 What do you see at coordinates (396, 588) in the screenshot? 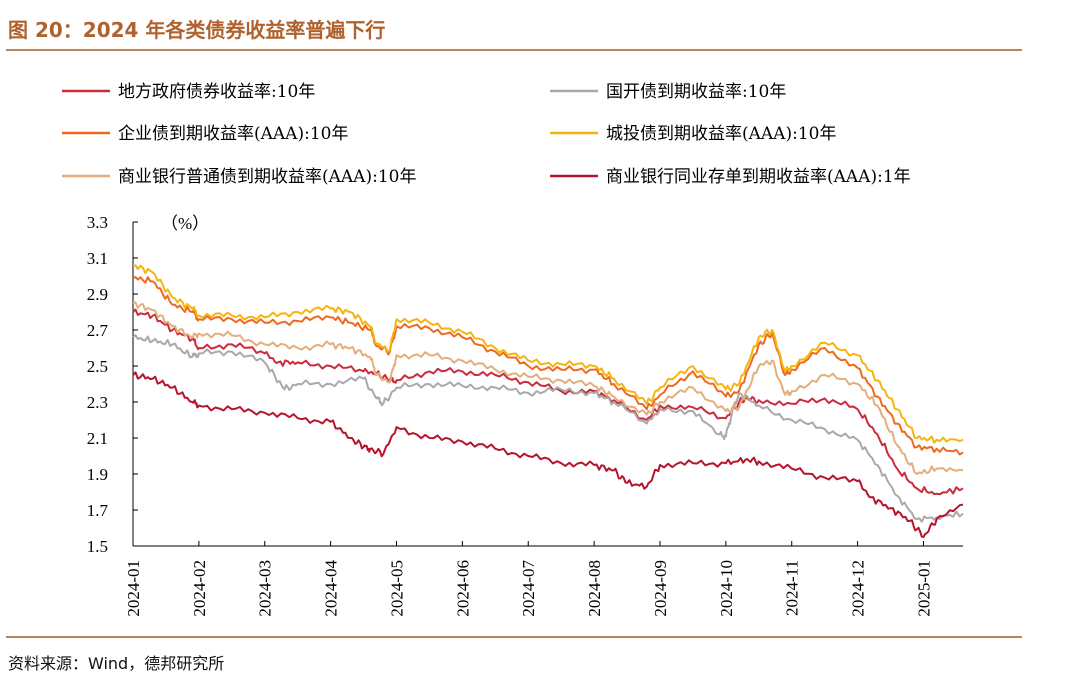
I see `x-tick-label: 2024-05` at bounding box center [396, 588].